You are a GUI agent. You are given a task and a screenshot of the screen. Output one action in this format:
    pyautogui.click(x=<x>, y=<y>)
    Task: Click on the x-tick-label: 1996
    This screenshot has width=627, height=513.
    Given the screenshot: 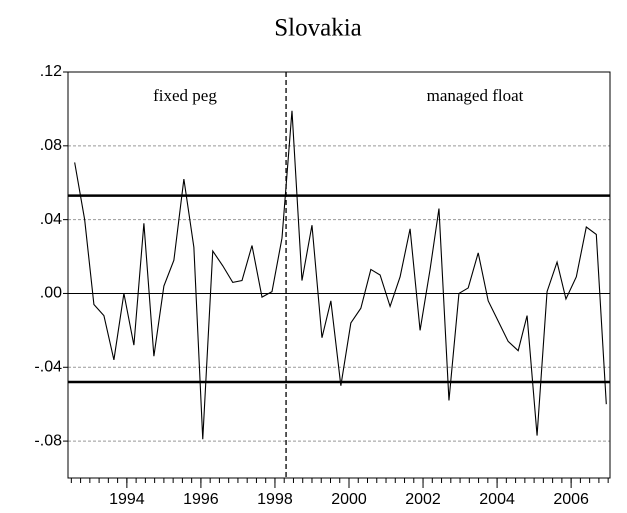 What is the action you would take?
    pyautogui.click(x=201, y=499)
    